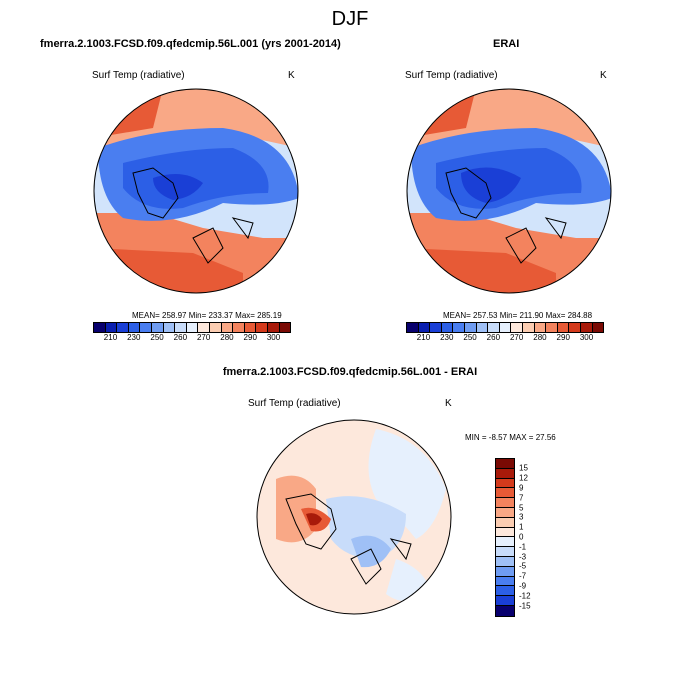 The width and height of the screenshot is (700, 700). I want to click on panel3-colorbar, so click(505, 537).